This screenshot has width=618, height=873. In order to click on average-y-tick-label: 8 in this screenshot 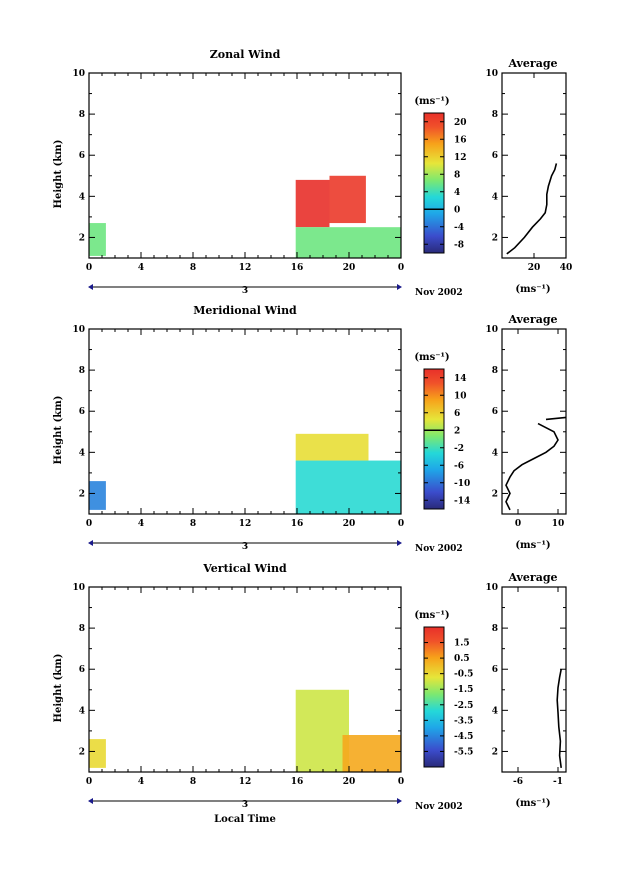, I will do `click(495, 115)`.